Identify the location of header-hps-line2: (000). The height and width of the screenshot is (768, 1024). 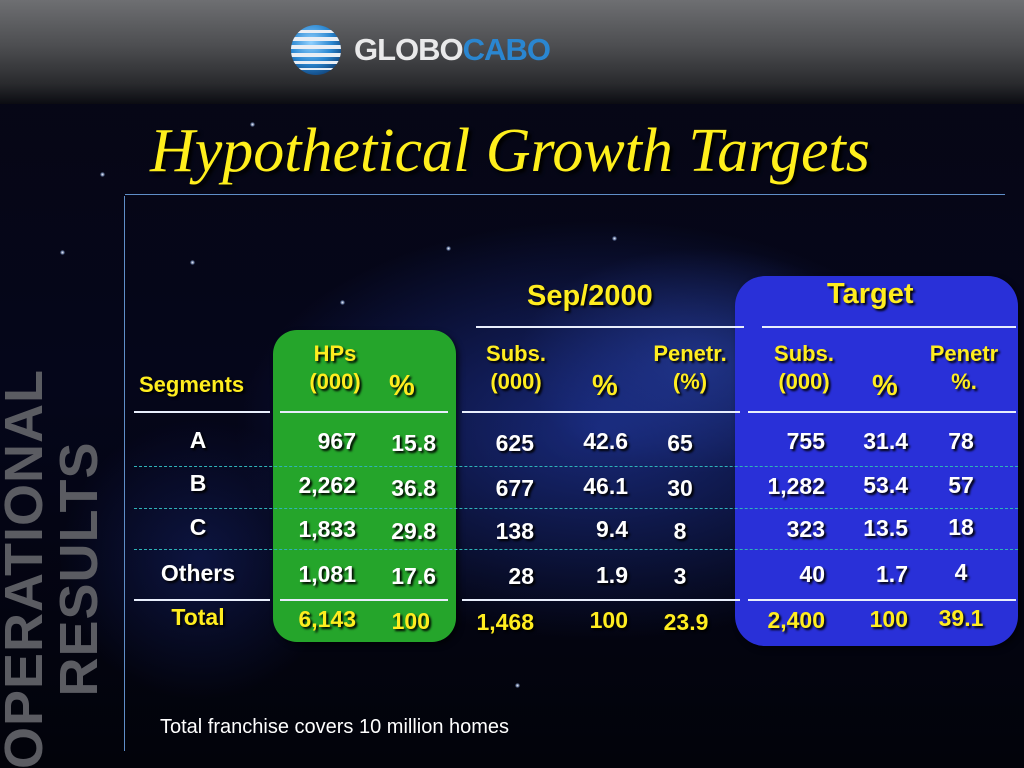
(335, 381).